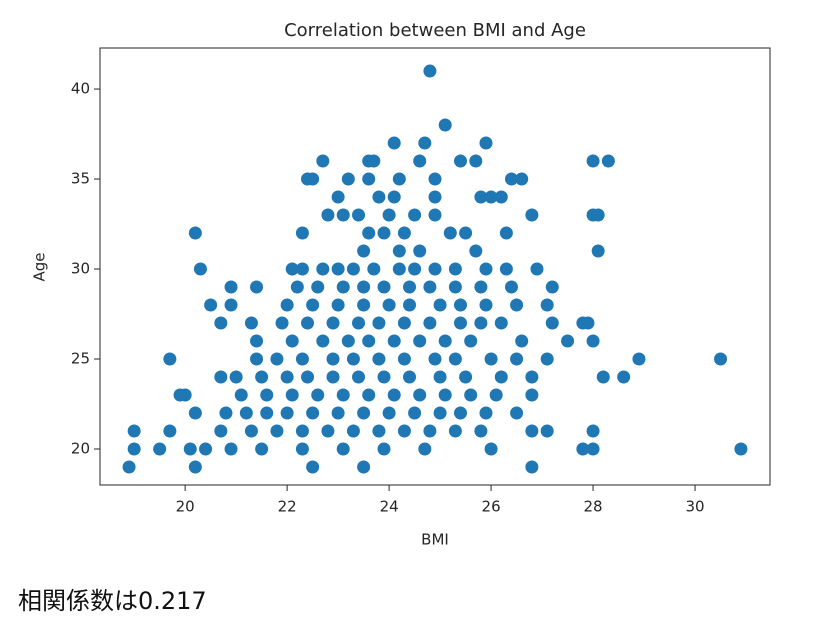  Describe the element at coordinates (80, 269) in the screenshot. I see `y-tick-label: 30` at that location.